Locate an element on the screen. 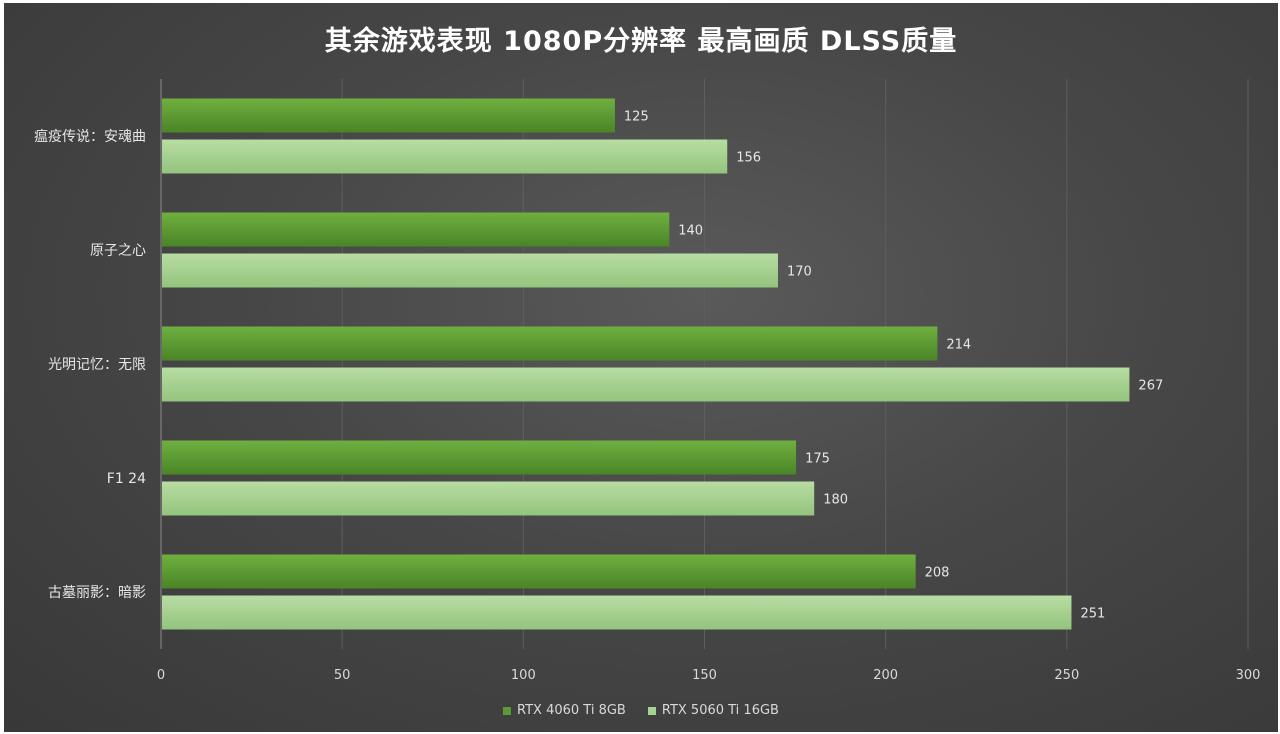 The height and width of the screenshot is (734, 1280). data-label-series-2: 267 is located at coordinates (1150, 386).